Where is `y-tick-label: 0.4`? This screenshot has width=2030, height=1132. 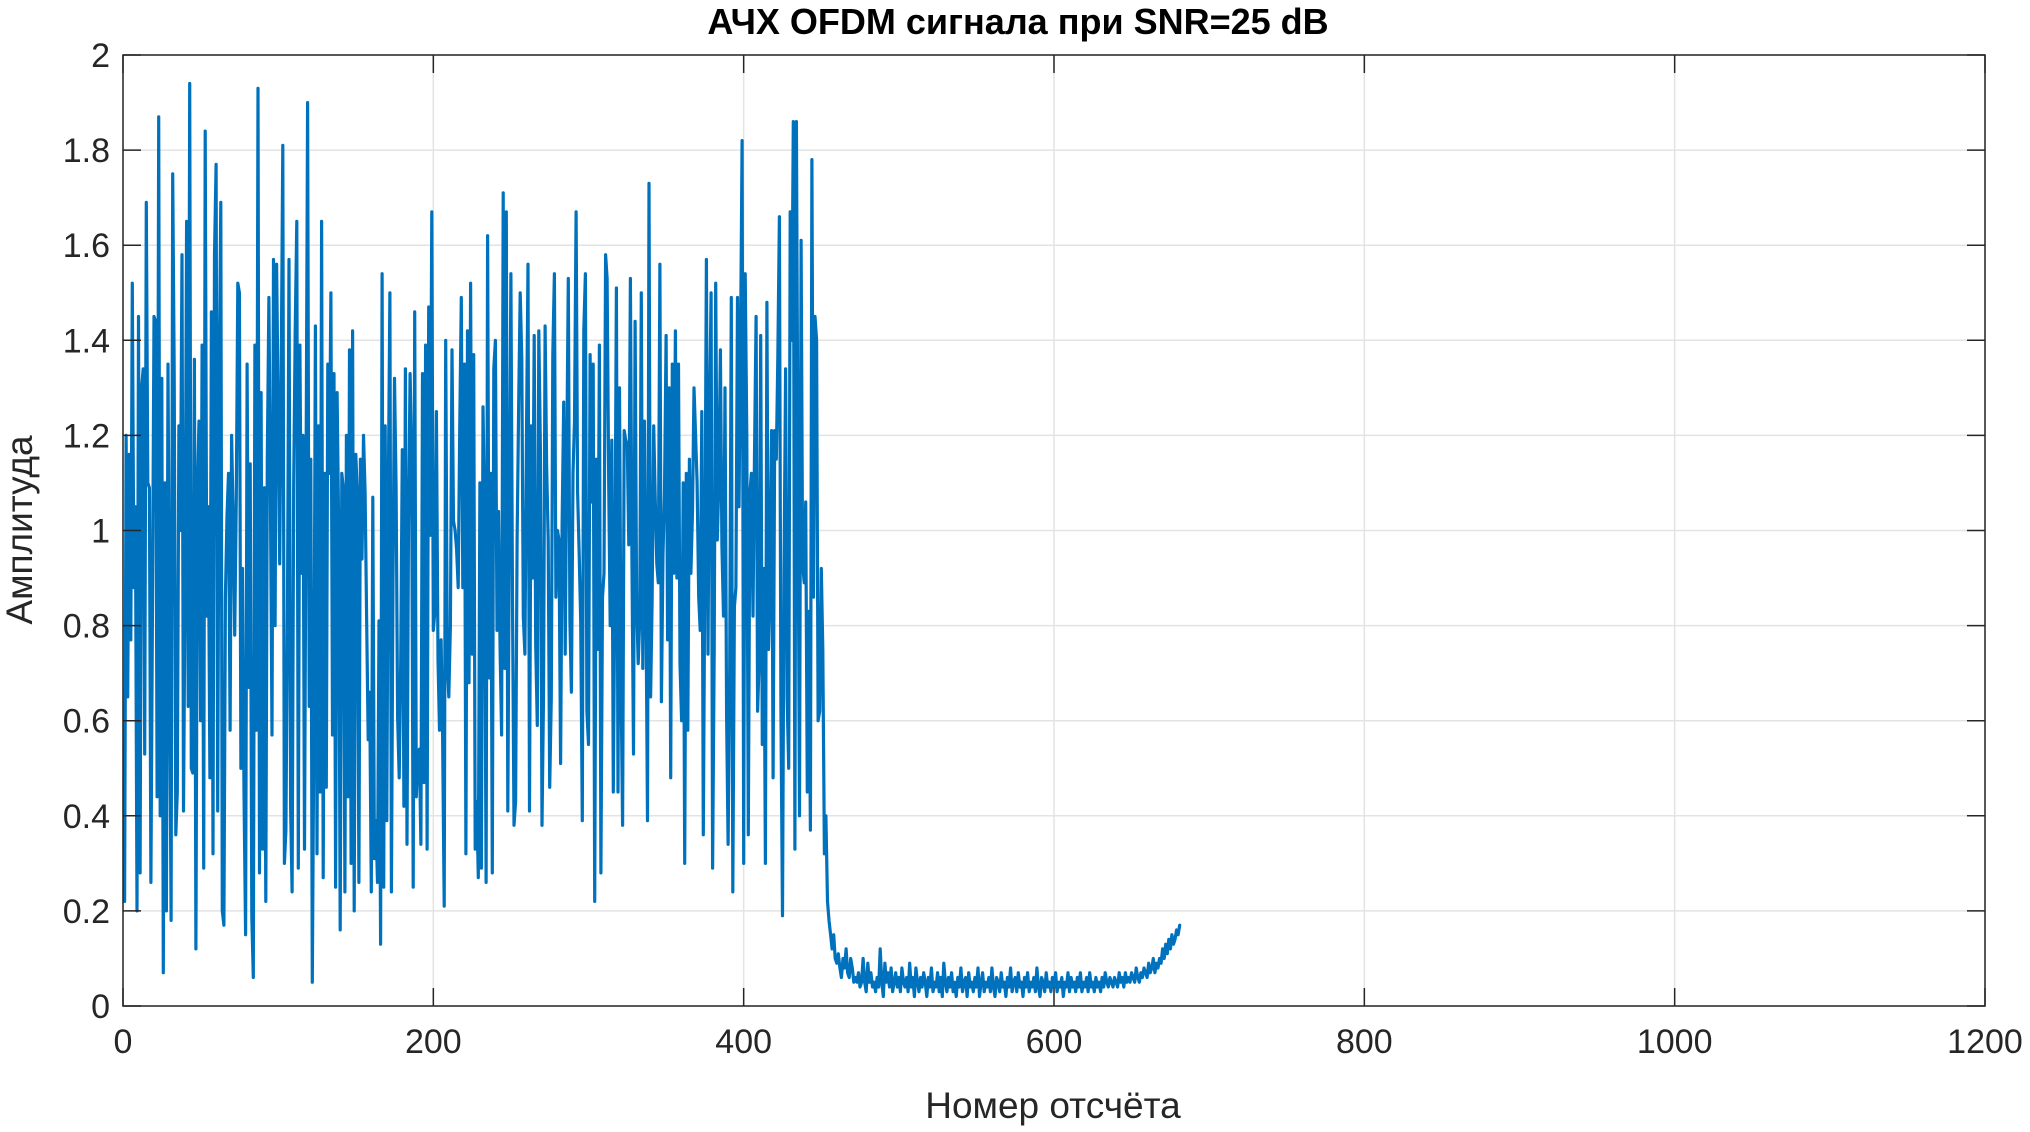 y-tick-label: 0.4 is located at coordinates (86, 817).